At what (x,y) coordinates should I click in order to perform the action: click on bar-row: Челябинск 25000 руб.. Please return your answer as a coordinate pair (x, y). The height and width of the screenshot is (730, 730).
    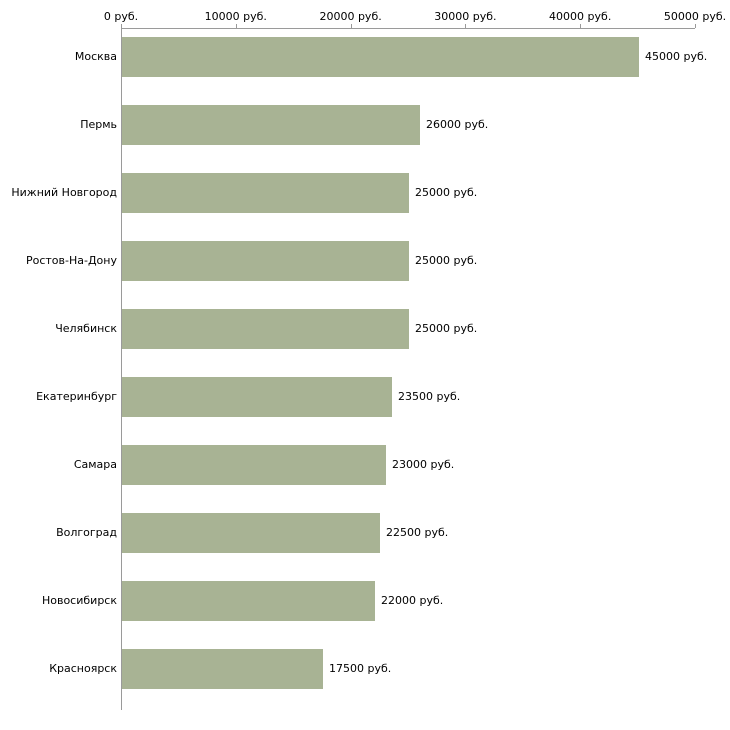
    Looking at the image, I should click on (365, 329).